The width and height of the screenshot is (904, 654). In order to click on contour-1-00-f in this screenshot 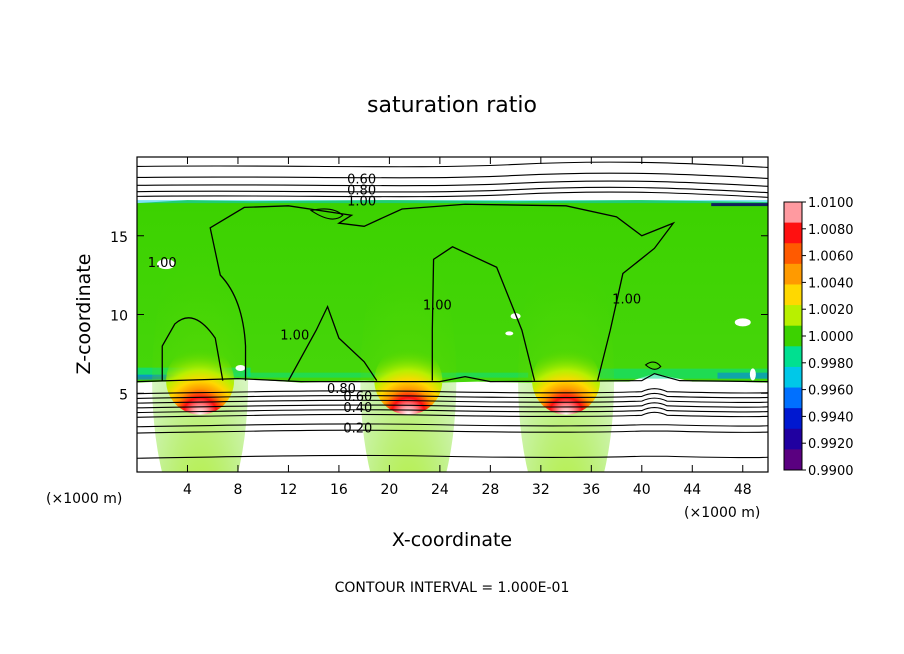, I will do `click(653, 365)`.